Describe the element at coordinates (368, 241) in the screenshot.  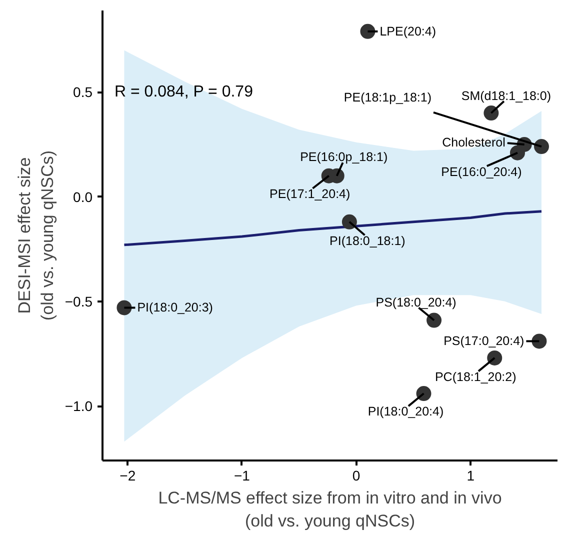
I see `annotation: PI(18:0_18:1)` at that location.